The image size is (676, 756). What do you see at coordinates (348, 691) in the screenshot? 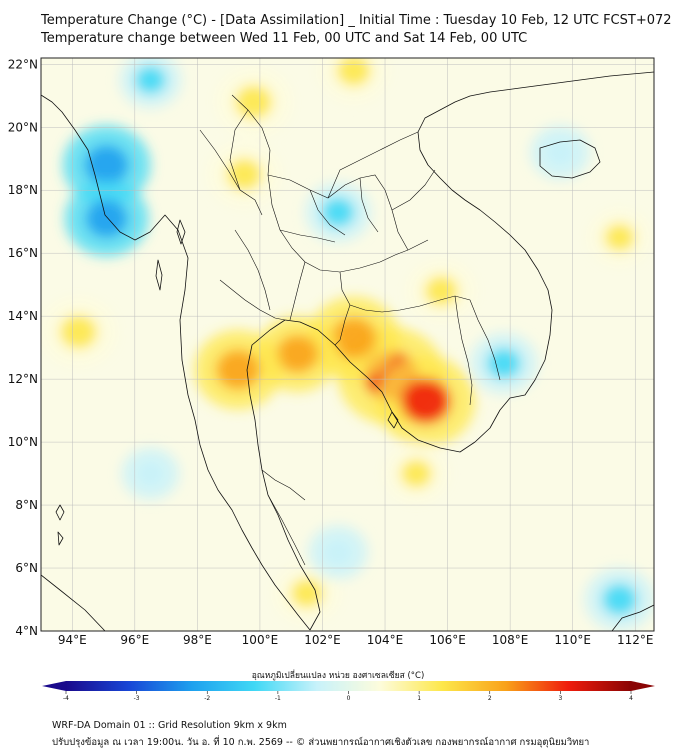
I see `colorbar: -4 -3 -2 -1 0 1 2 3 4` at bounding box center [348, 691].